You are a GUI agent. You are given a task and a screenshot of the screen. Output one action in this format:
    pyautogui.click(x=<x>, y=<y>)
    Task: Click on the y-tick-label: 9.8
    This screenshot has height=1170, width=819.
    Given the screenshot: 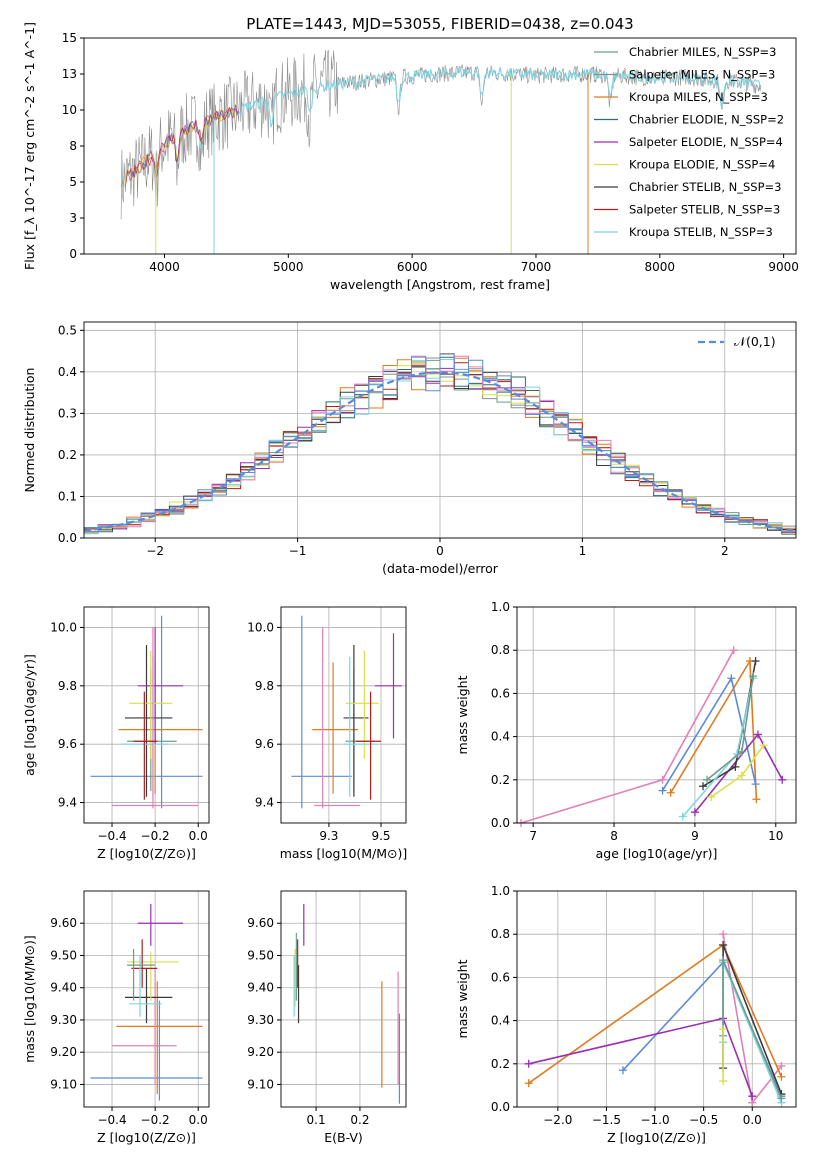 What is the action you would take?
    pyautogui.click(x=264, y=686)
    